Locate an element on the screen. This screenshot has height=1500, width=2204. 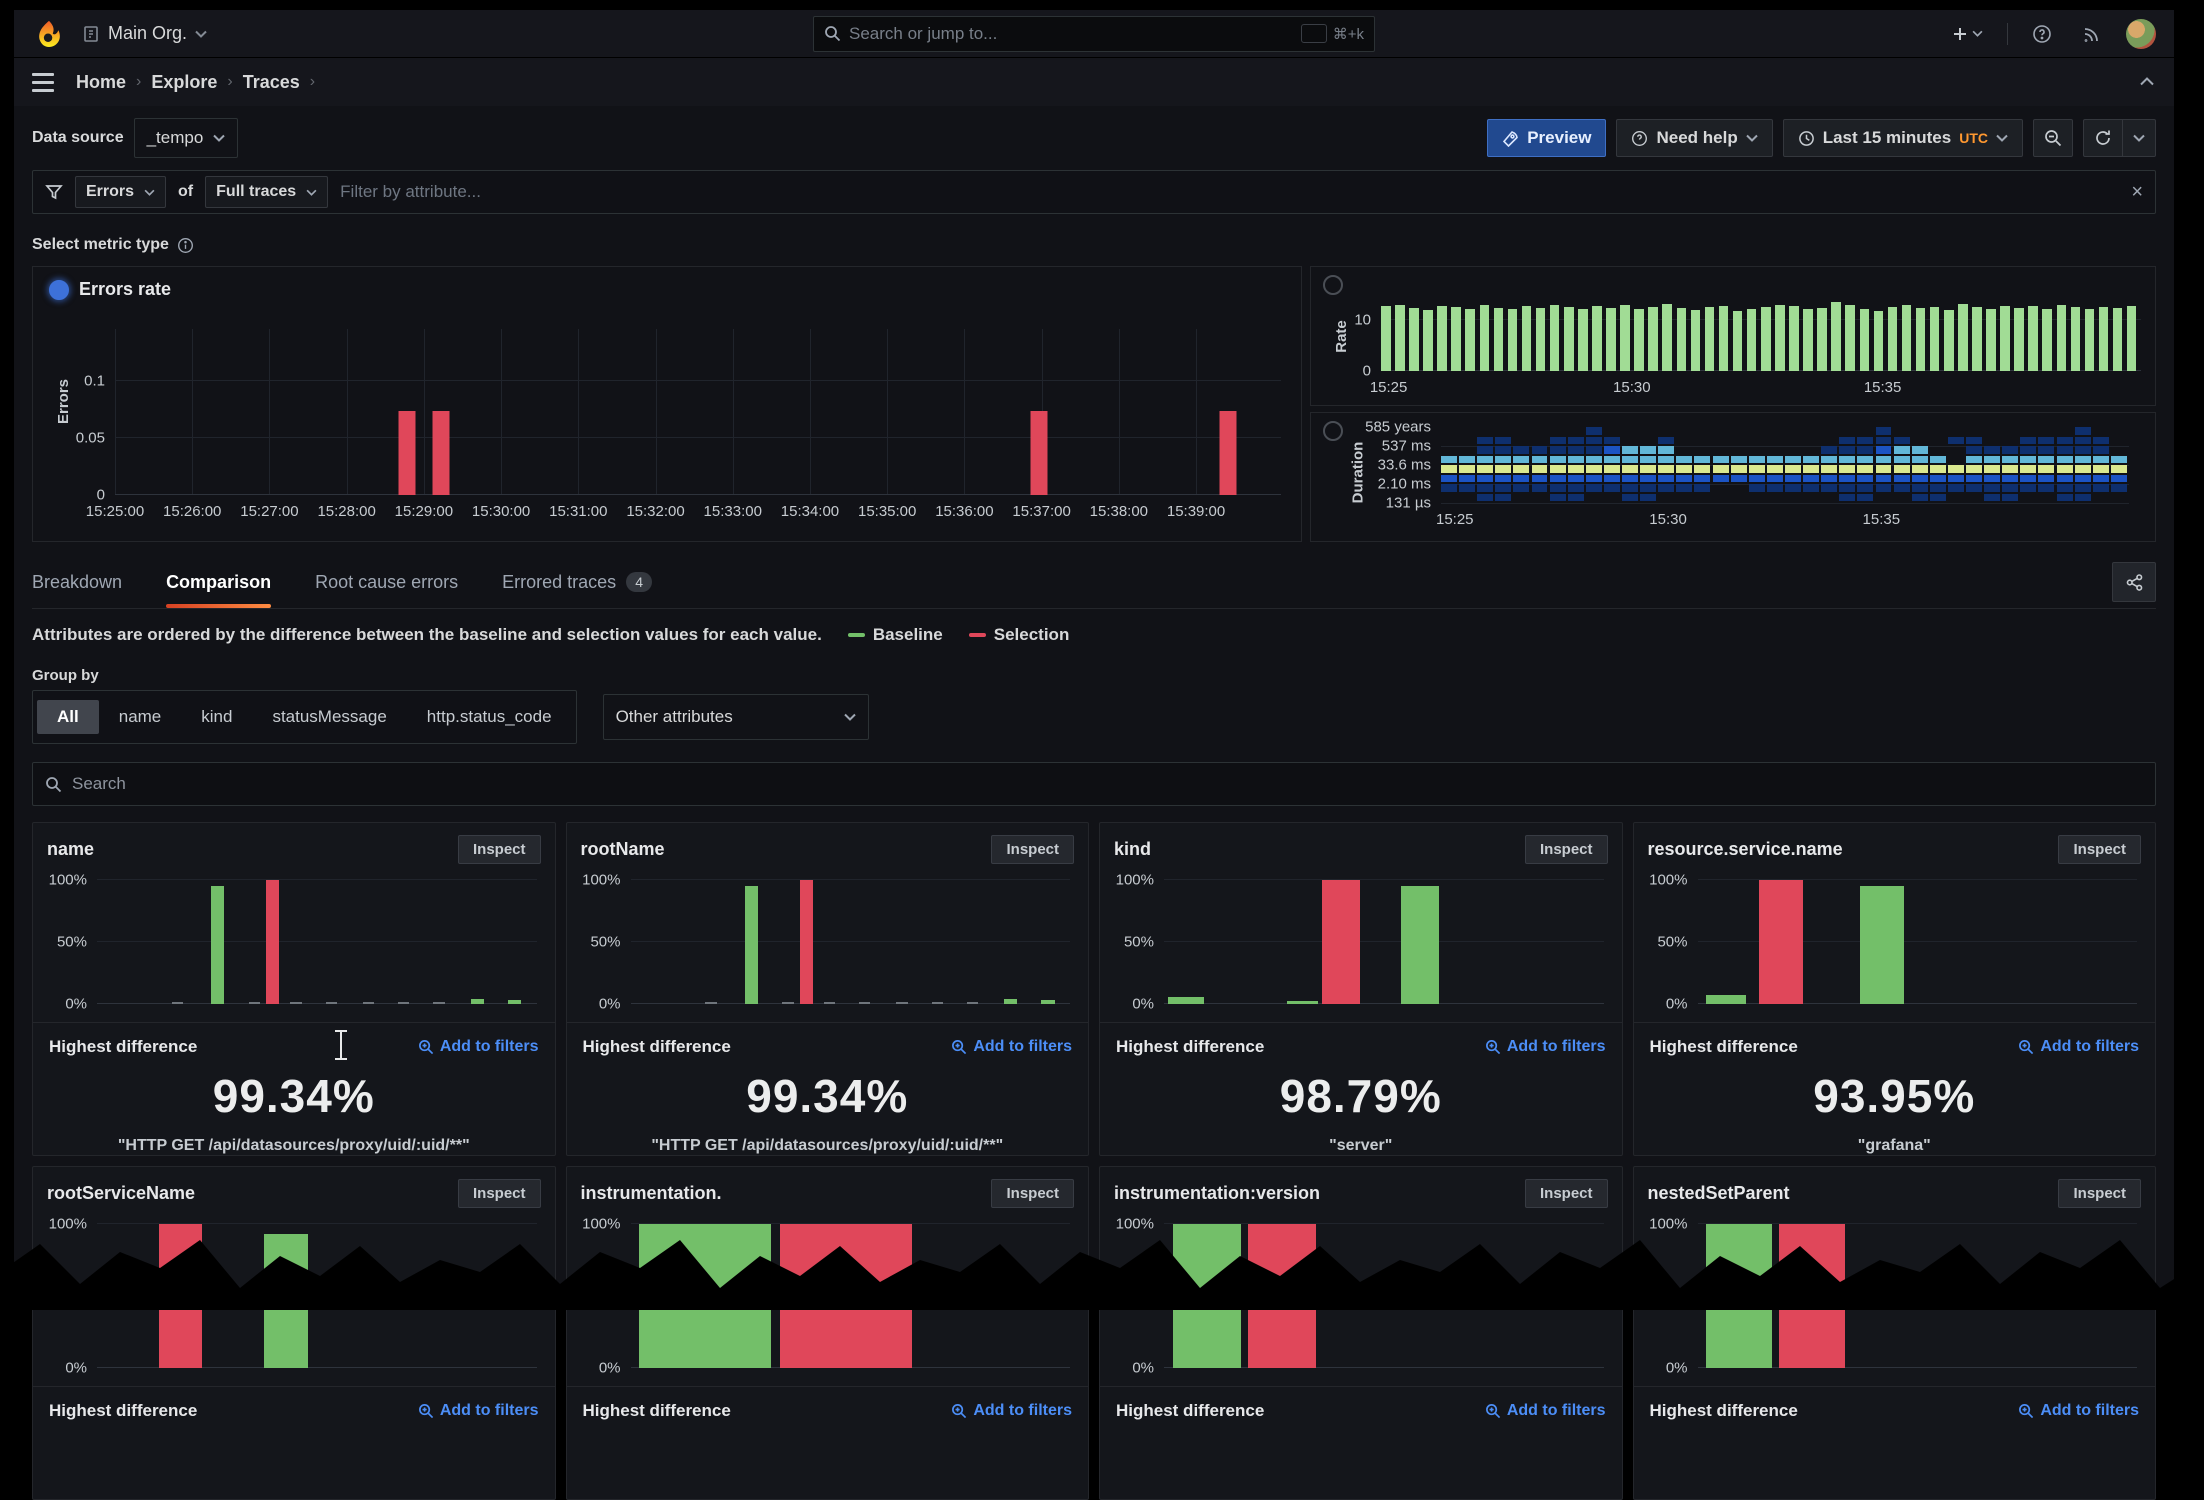
breadcrumb-explore: Explore is located at coordinates (184, 81).